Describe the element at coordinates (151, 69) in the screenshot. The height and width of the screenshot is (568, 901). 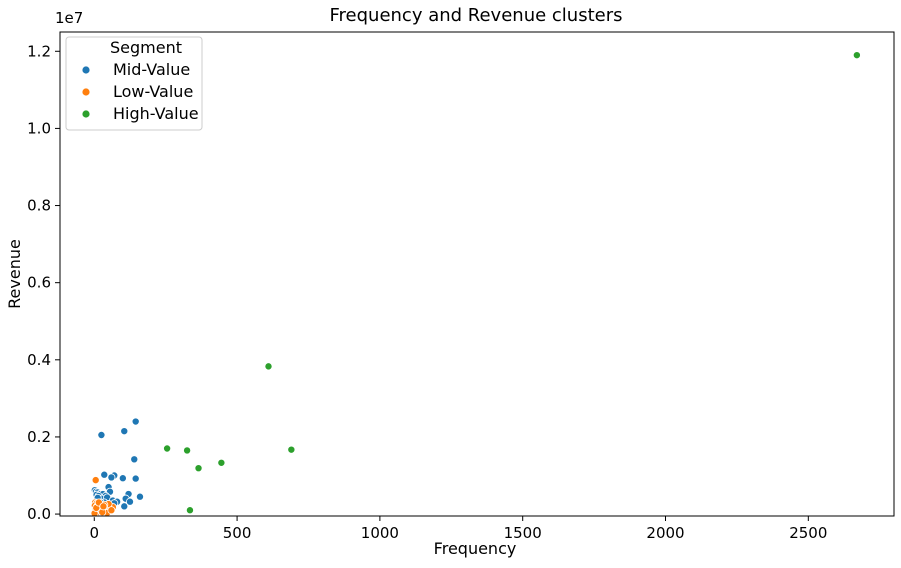
I see `legend-label: Mid-Value` at that location.